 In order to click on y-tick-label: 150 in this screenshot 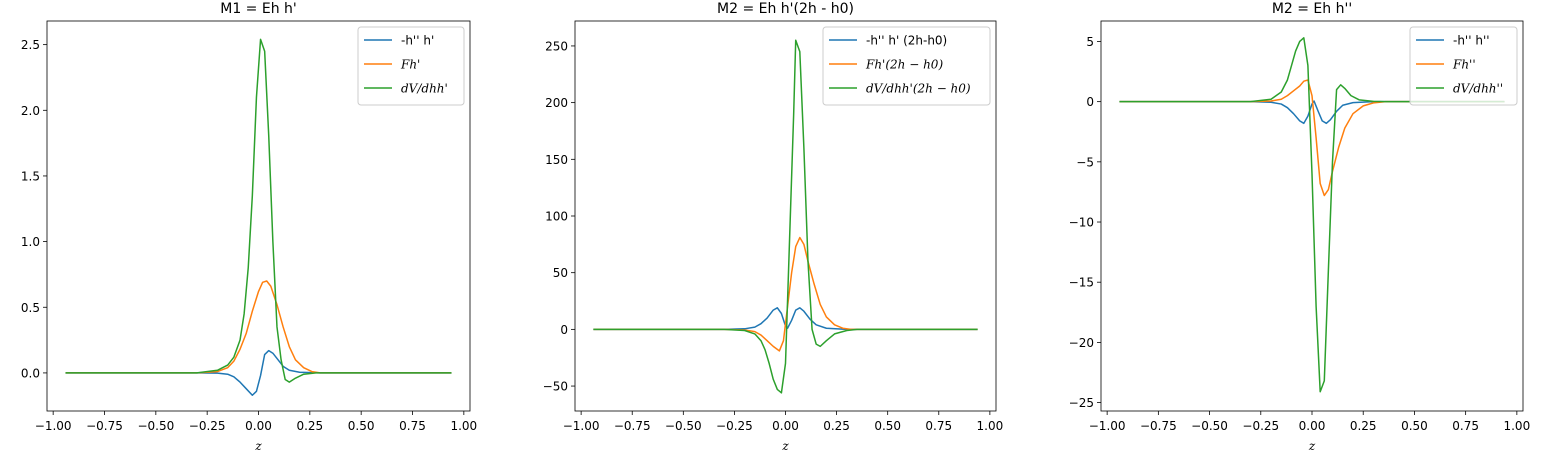, I will do `click(556, 160)`.